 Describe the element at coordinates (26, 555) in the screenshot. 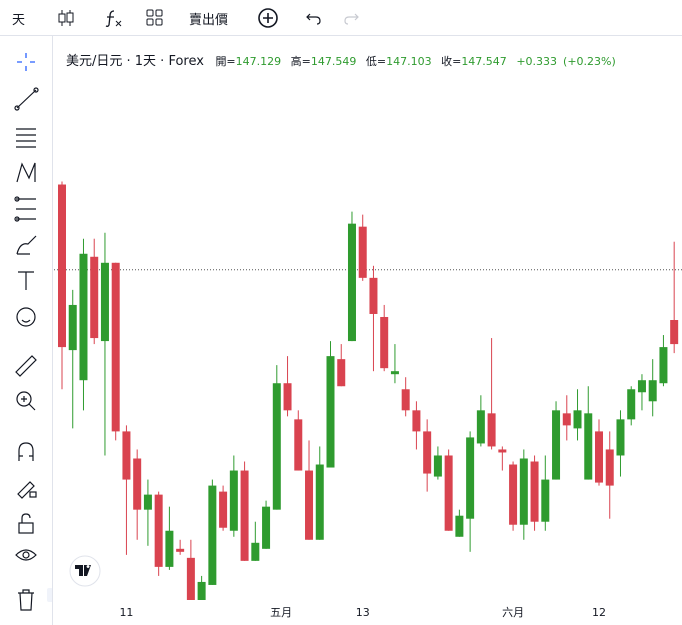

I see `visibility-tool` at that location.